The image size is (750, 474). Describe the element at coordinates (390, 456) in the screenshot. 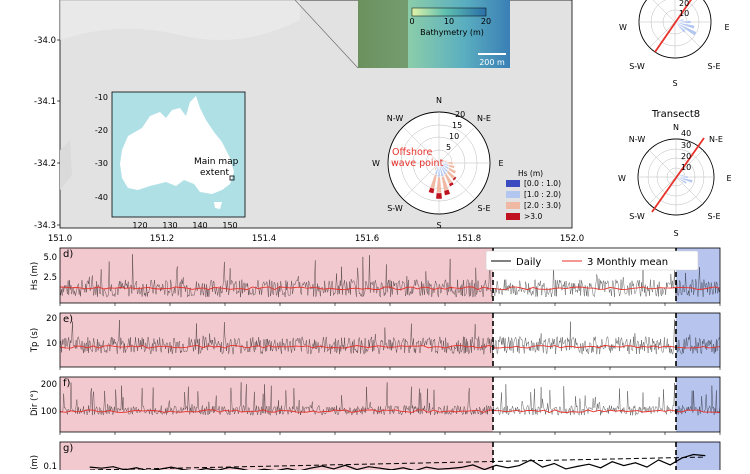

I see `panel-g` at that location.